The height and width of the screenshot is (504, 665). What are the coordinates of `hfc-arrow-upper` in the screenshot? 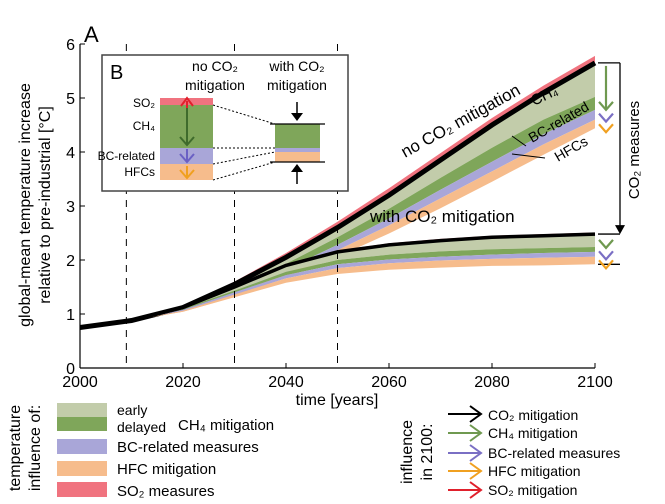 It's located at (606, 128).